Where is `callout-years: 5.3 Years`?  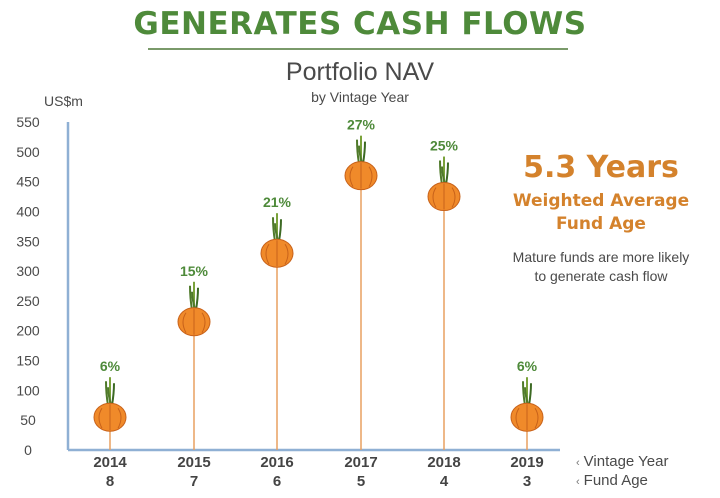 callout-years: 5.3 Years is located at coordinates (601, 167).